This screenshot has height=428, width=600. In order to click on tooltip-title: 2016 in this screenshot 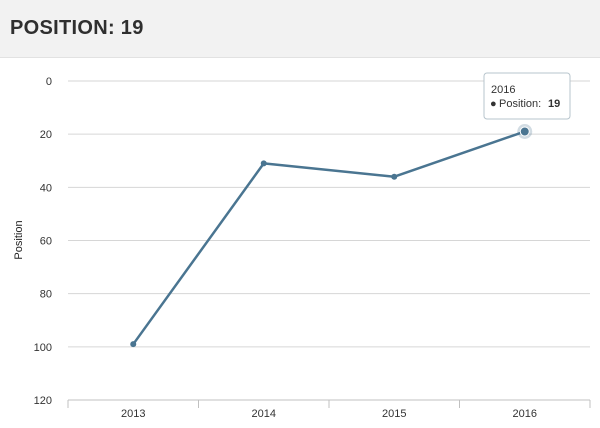, I will do `click(503, 90)`.